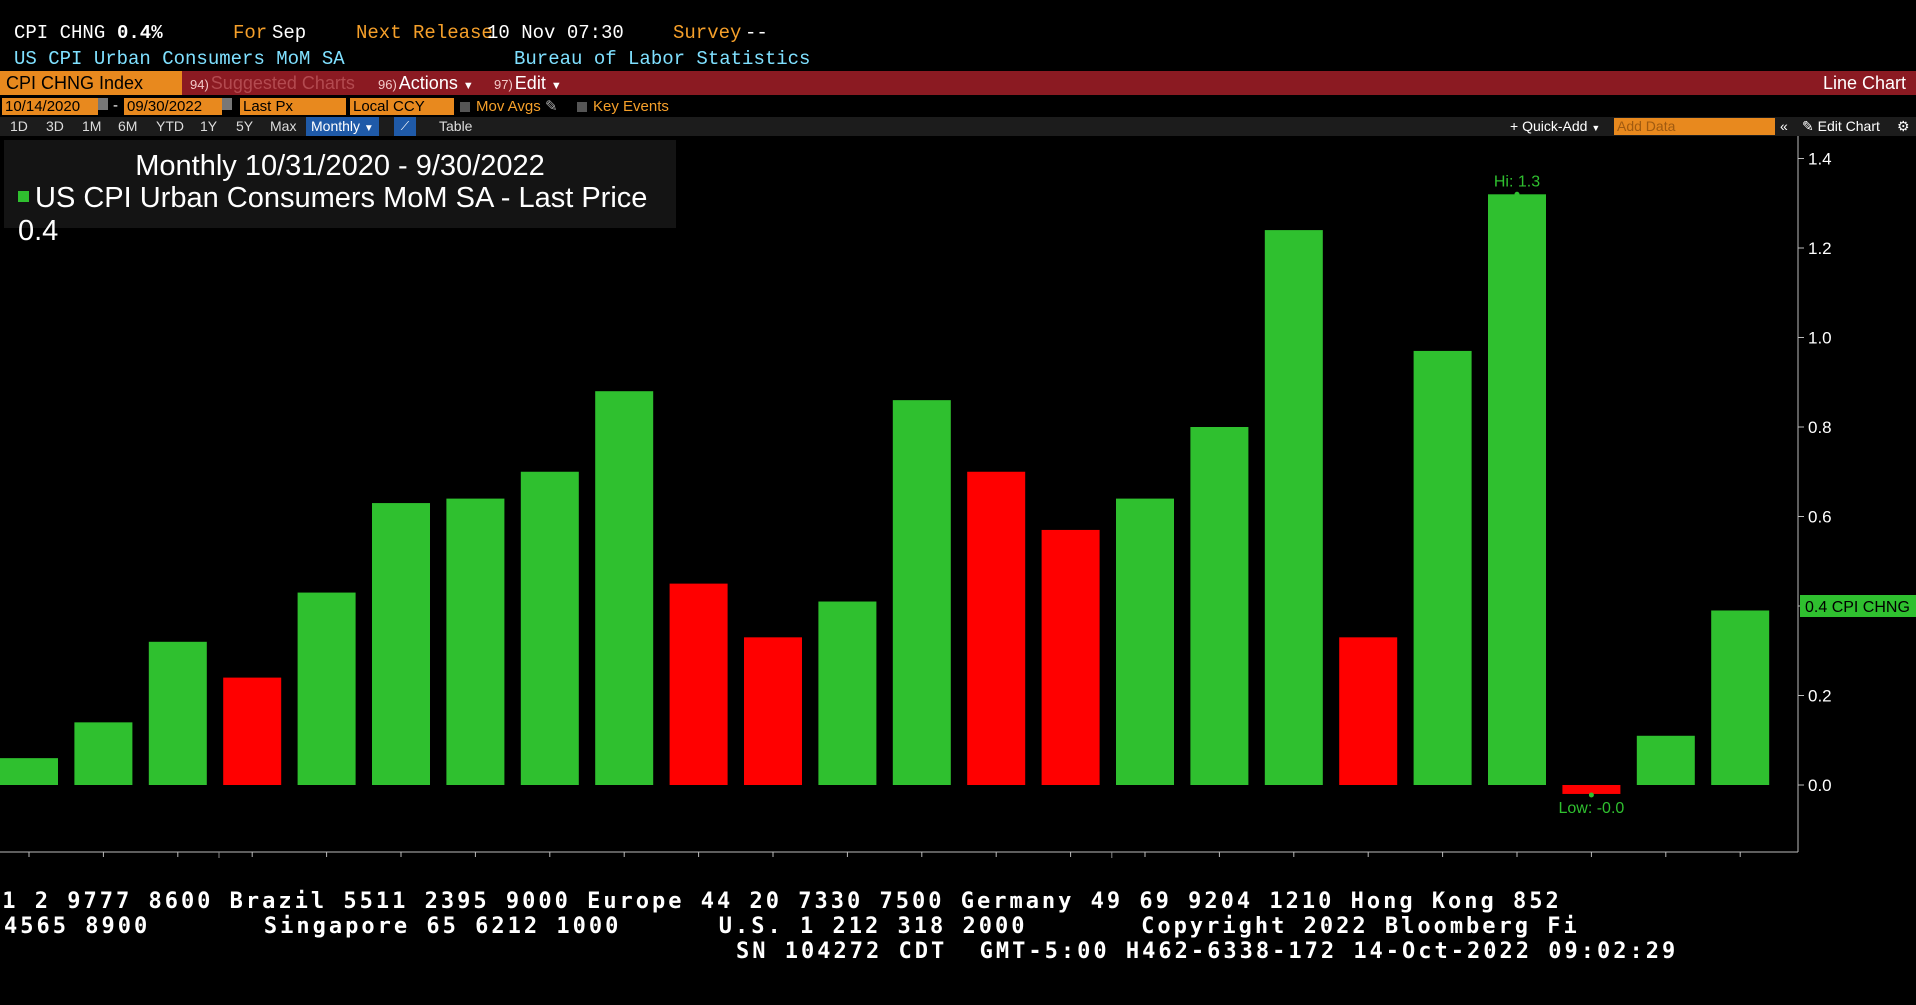 This screenshot has width=1916, height=1005. What do you see at coordinates (340, 166) in the screenshot?
I see `legend-title: Monthly 10/31/2020 - 9/30/2022` at bounding box center [340, 166].